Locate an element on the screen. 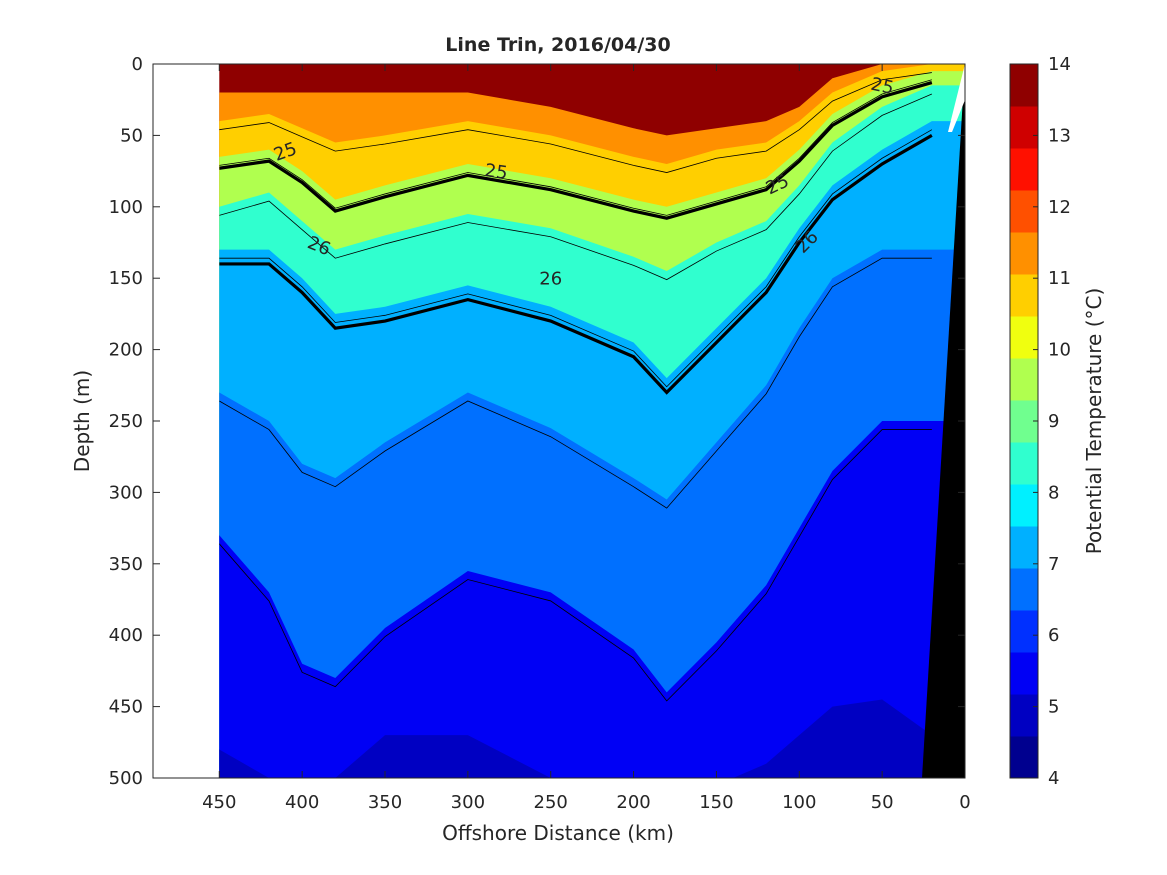  y-tick-label-100: 100 is located at coordinates (126, 207).